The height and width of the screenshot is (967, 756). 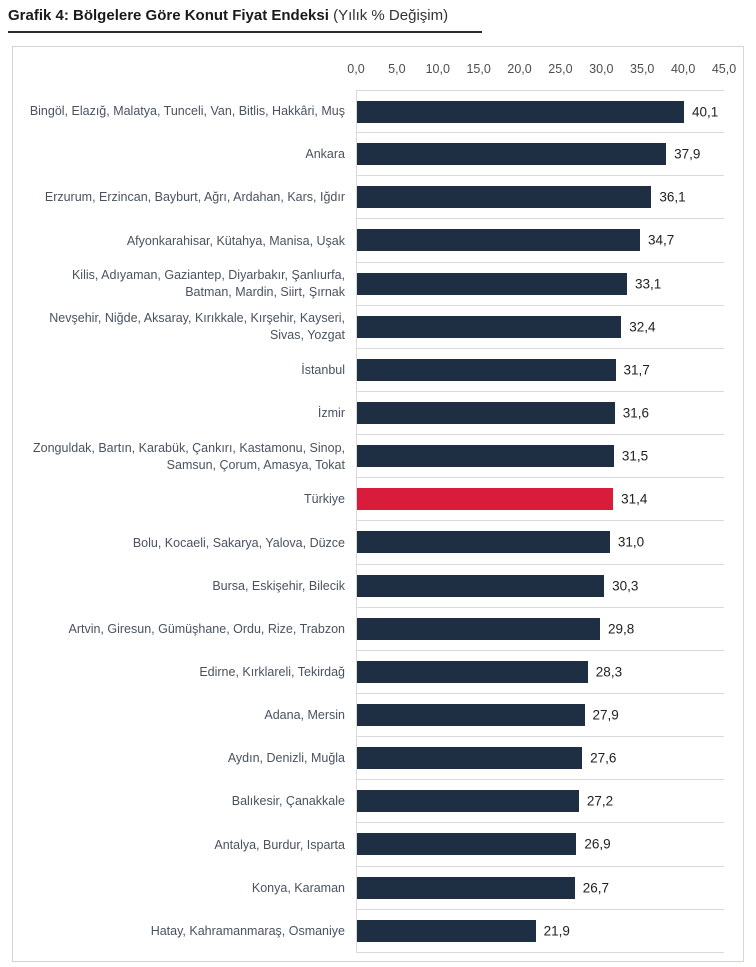 What do you see at coordinates (601, 69) in the screenshot?
I see `x-axis-tick-label: 30,0` at bounding box center [601, 69].